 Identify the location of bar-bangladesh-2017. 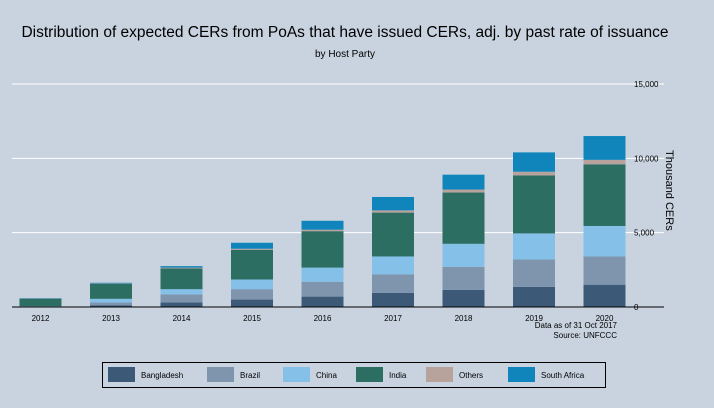
(393, 299).